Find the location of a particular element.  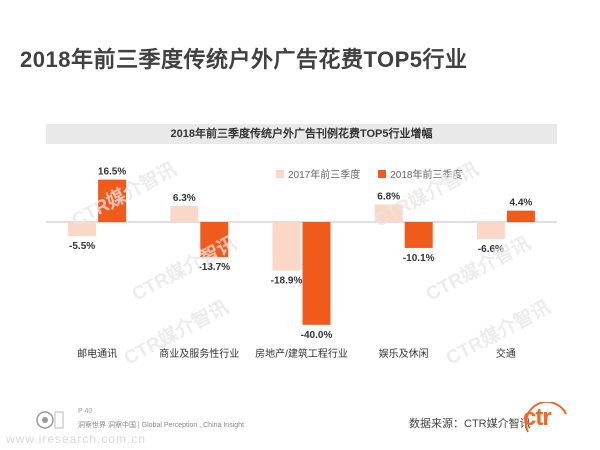

site-watermark: www.iresearch.com.cn is located at coordinates (76, 439).